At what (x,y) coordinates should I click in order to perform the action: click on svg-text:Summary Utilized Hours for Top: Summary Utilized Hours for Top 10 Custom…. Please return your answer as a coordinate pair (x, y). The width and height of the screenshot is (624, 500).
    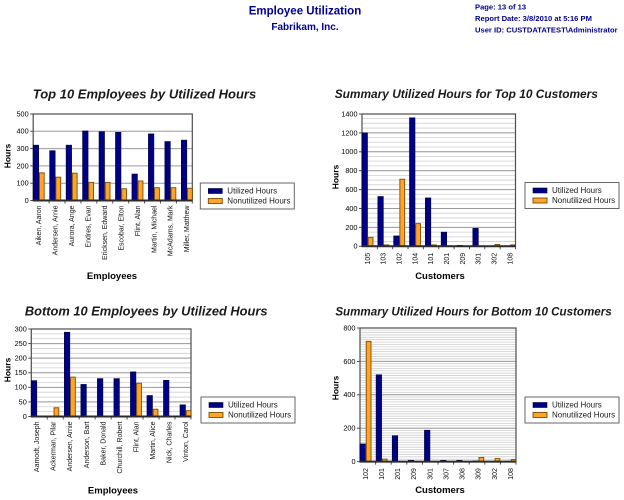
    Looking at the image, I should click on (467, 94).